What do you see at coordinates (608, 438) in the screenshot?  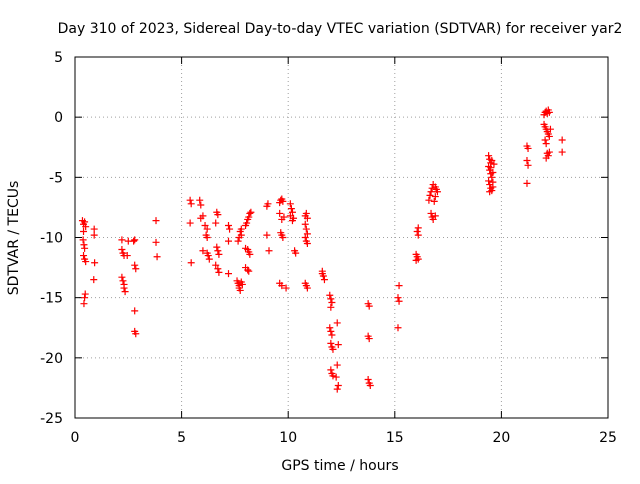 I see `x-tick-label: 25` at bounding box center [608, 438].